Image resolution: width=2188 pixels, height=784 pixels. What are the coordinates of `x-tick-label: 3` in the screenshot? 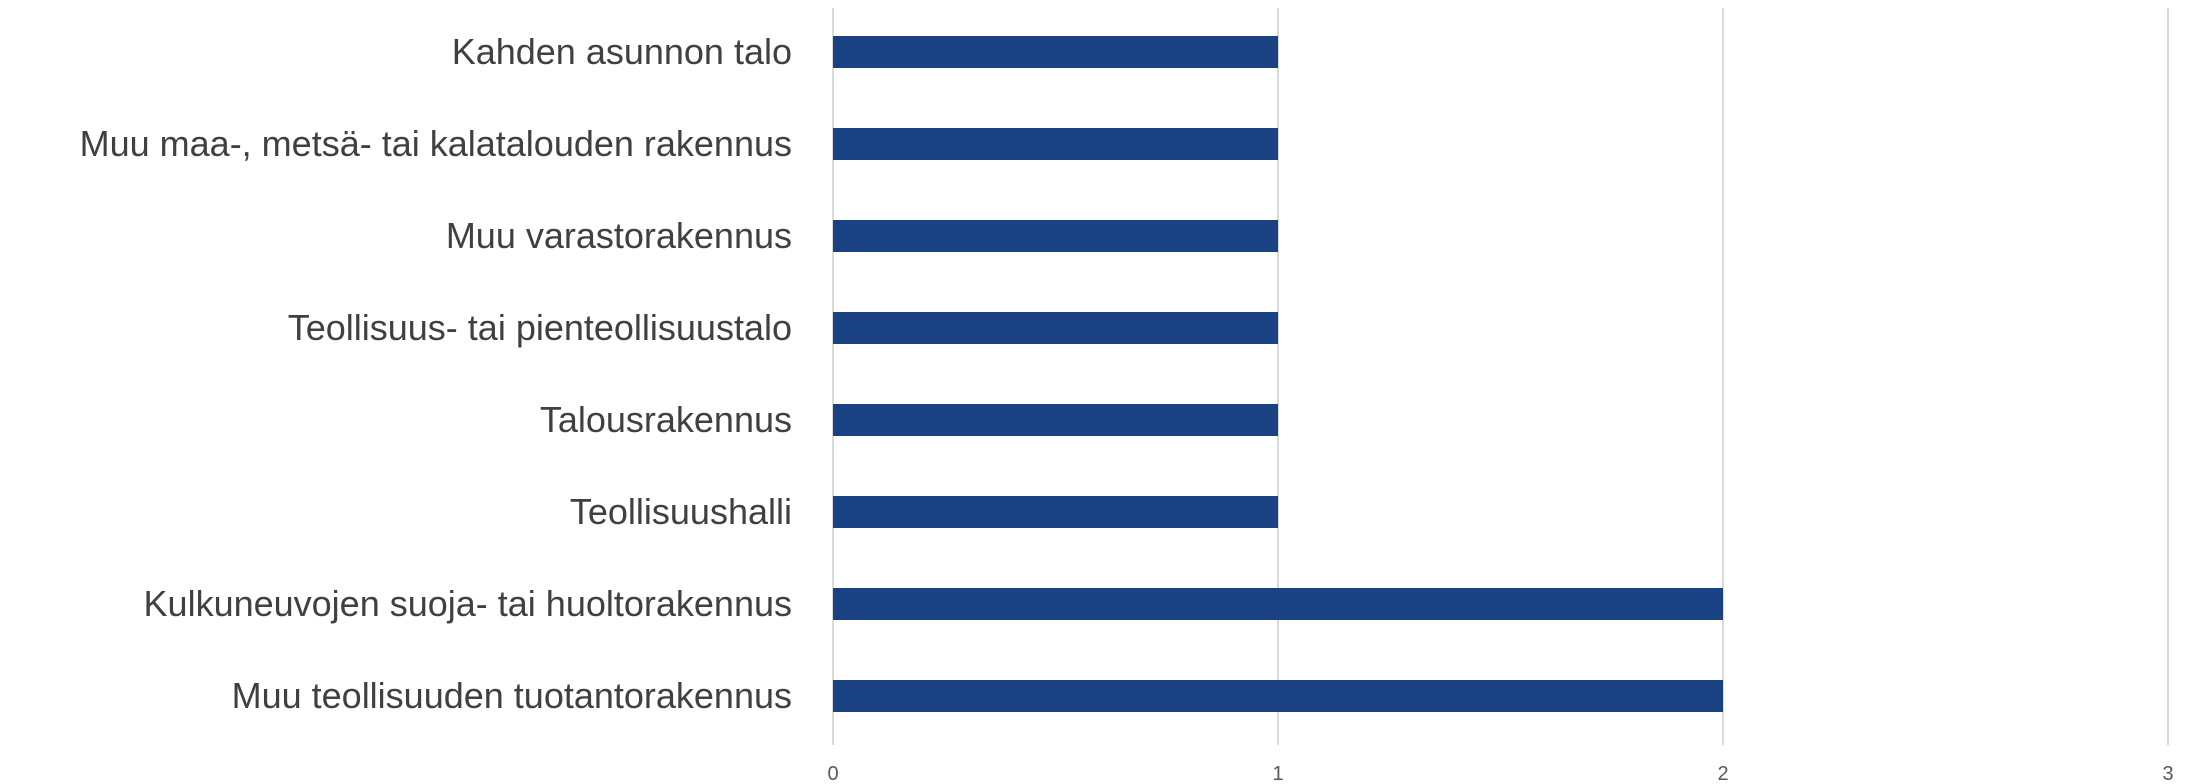 It's located at (2167, 773).